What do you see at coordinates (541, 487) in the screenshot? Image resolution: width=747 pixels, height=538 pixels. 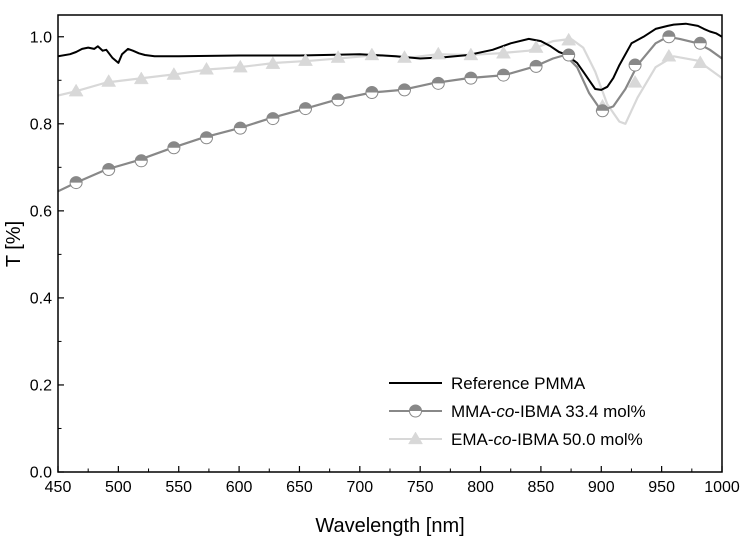 I see `x-tick-label: 850` at bounding box center [541, 487].